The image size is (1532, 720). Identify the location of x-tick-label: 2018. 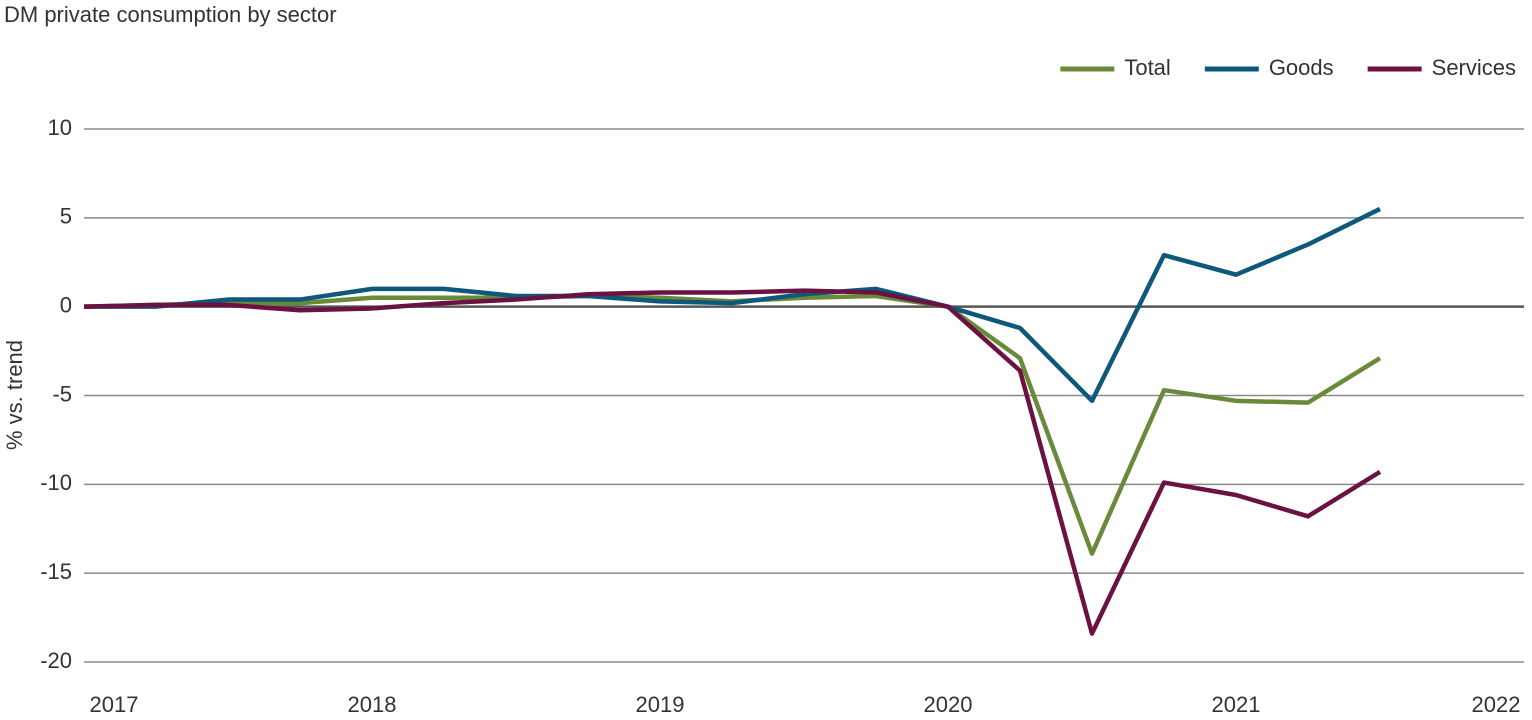
(372, 704).